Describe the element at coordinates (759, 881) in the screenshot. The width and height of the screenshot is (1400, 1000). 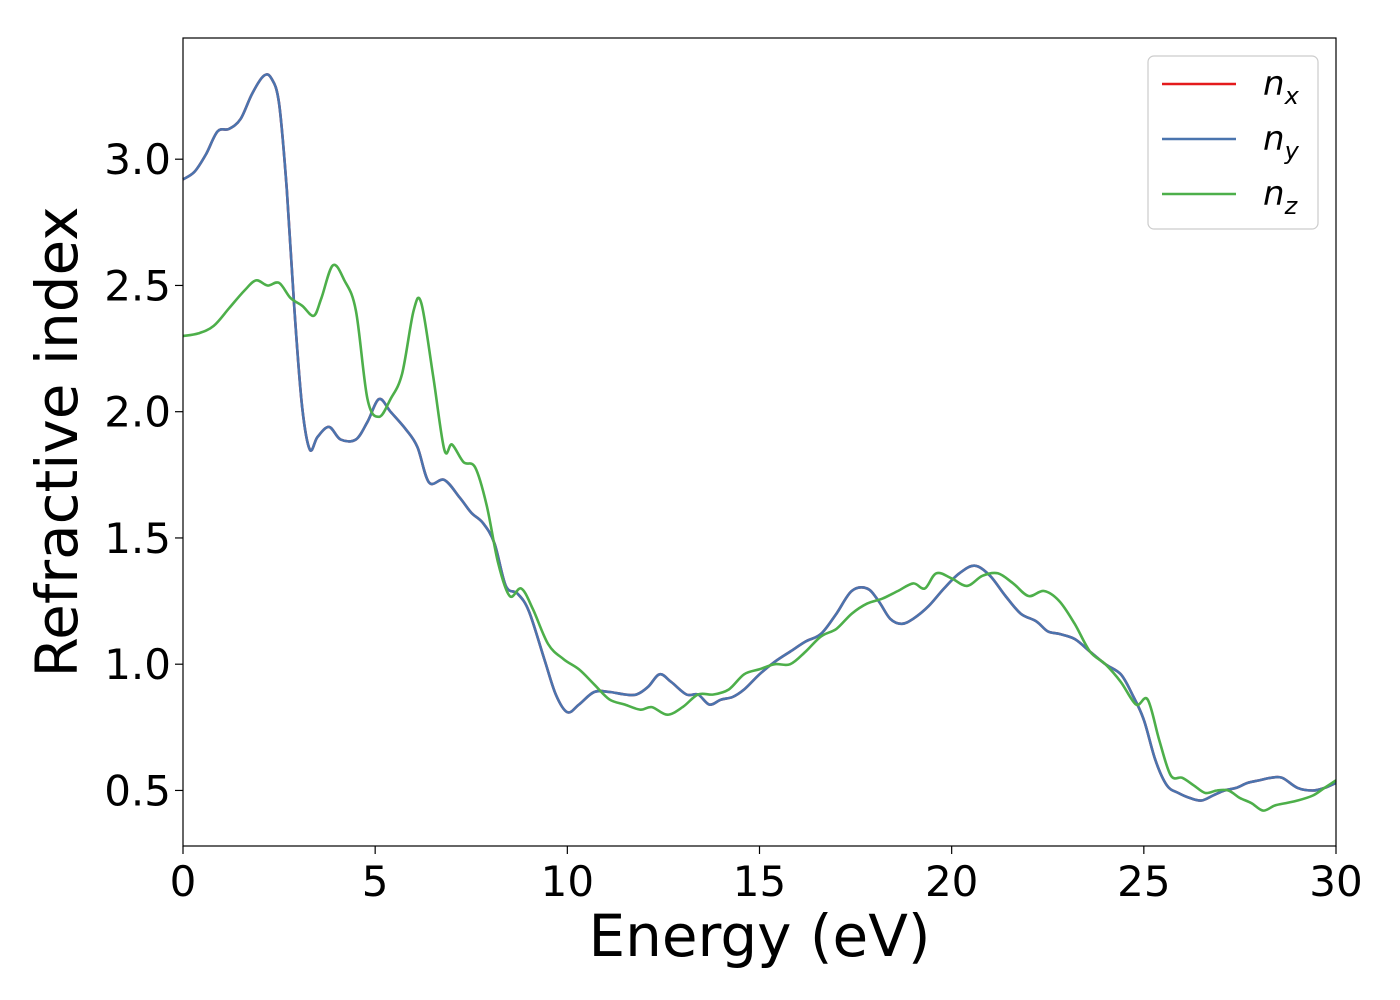
I see `x-tick-label: 15` at that location.